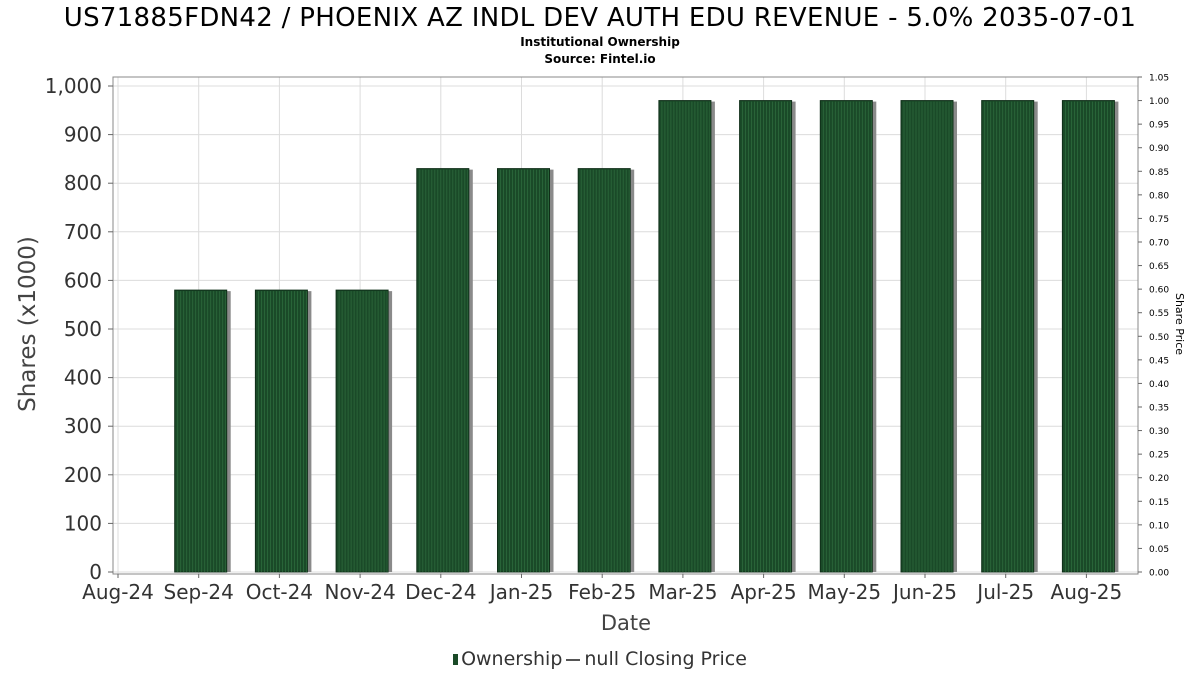 Image resolution: width=1200 pixels, height=675 pixels. I want to click on price-legend-line, so click(573, 659).